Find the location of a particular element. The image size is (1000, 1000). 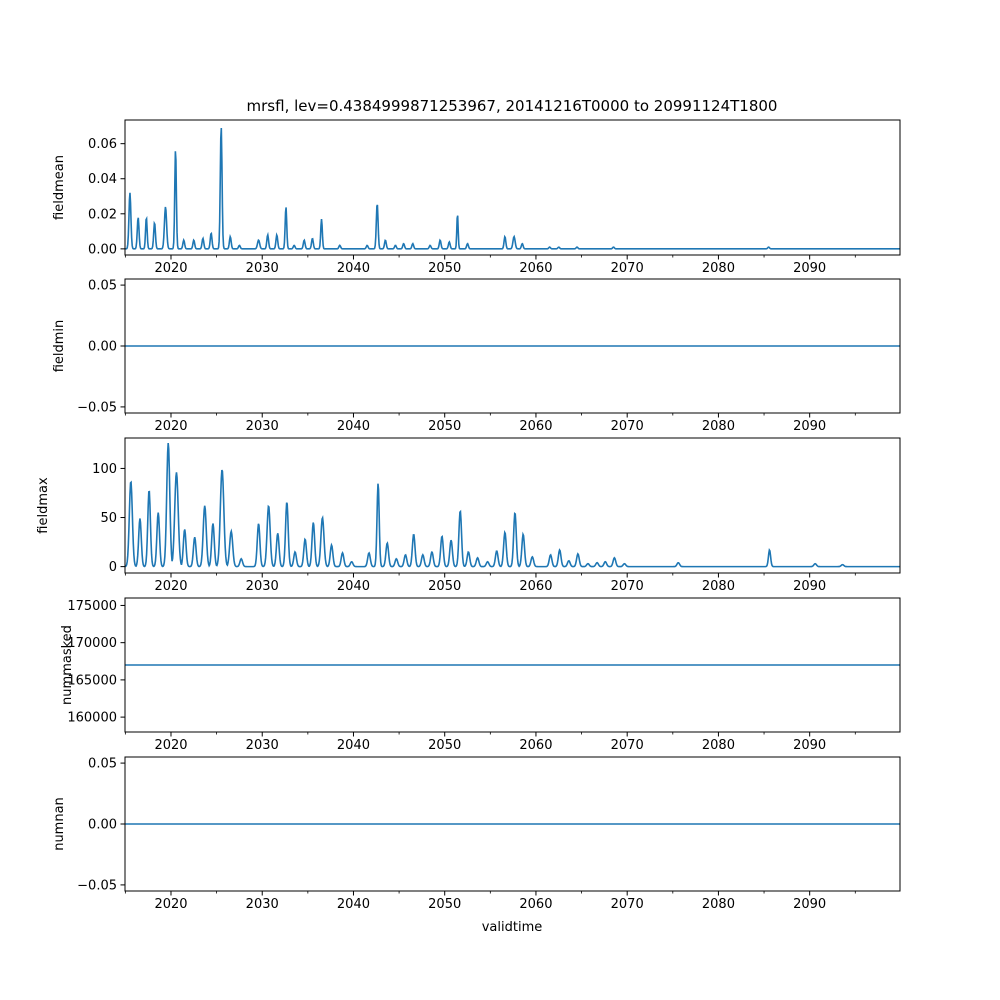

series-line-fieldmax is located at coordinates (512, 505).